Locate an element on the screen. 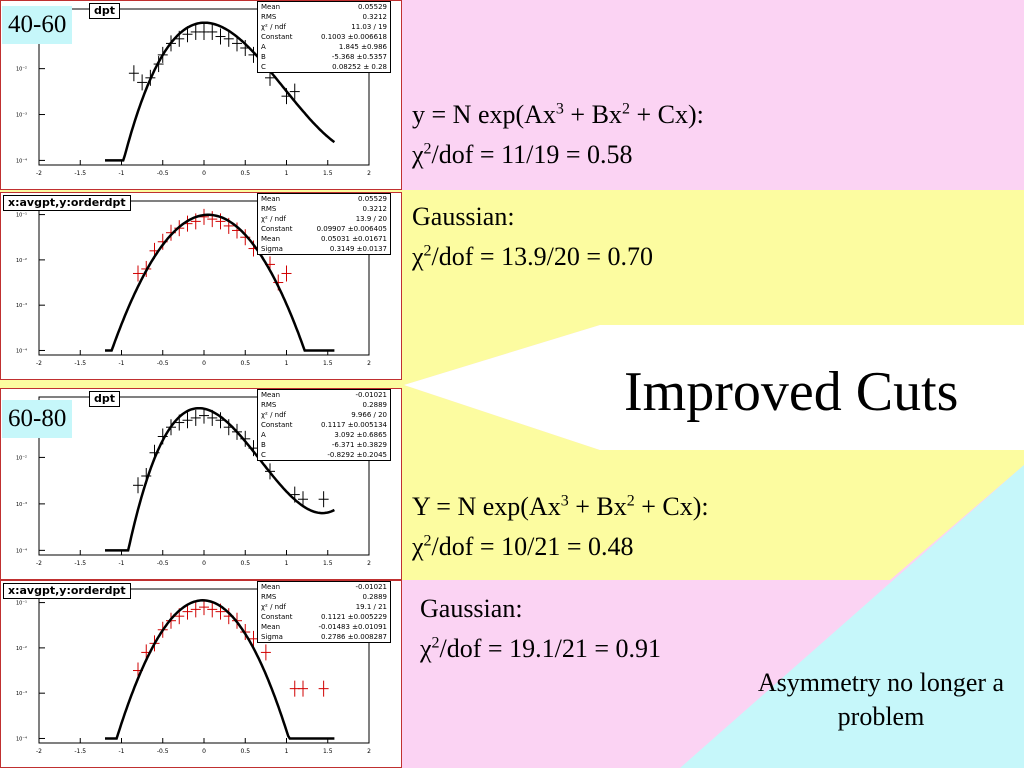 This screenshot has width=1024, height=768. stats-row: C 0.08252 ± 0.28 is located at coordinates (324, 67).